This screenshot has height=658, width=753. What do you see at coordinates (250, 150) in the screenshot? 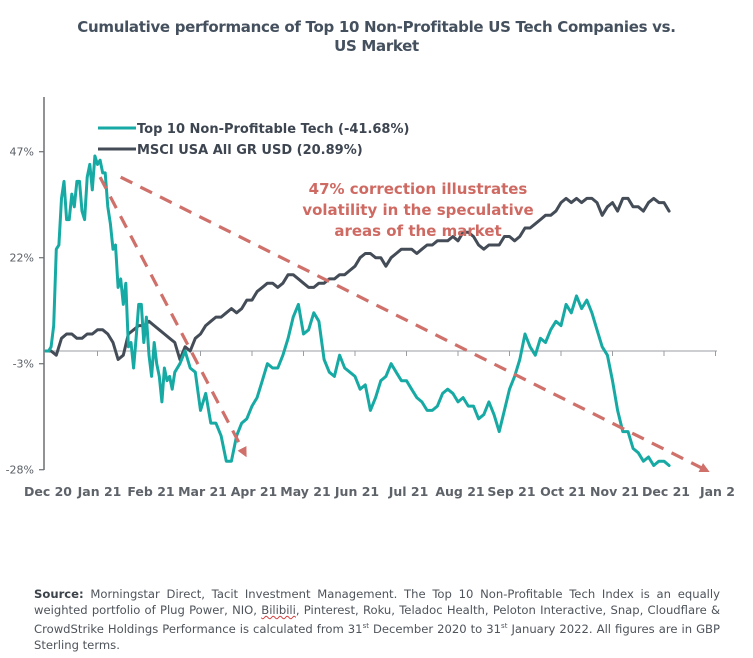
I see `legend-label-msci: MSCI USA All GR USD (20.89%)` at bounding box center [250, 150].